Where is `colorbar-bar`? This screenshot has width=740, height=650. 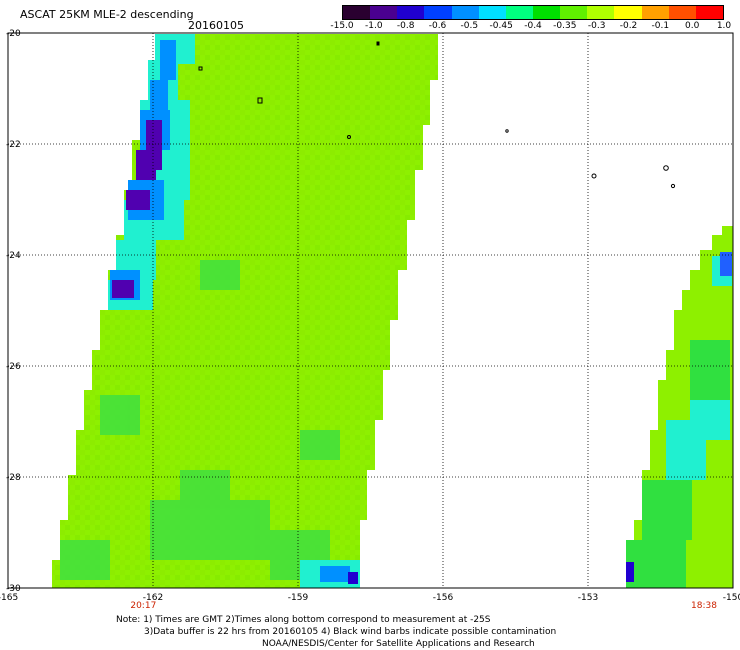
colorbar-bar is located at coordinates (533, 12).